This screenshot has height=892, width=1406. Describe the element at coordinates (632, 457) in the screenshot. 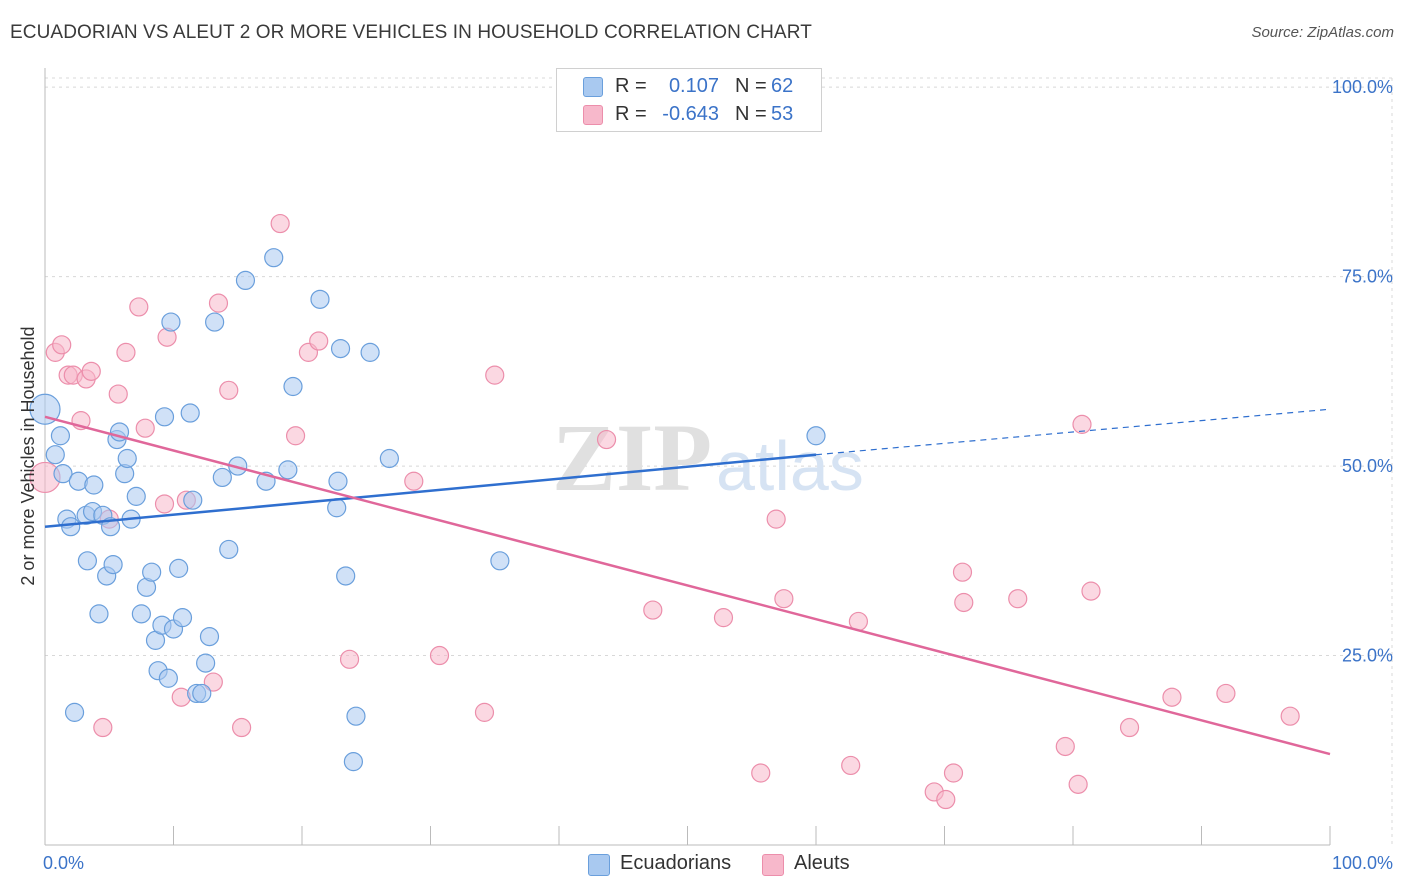

I see `watermark-zip: ZIP` at that location.